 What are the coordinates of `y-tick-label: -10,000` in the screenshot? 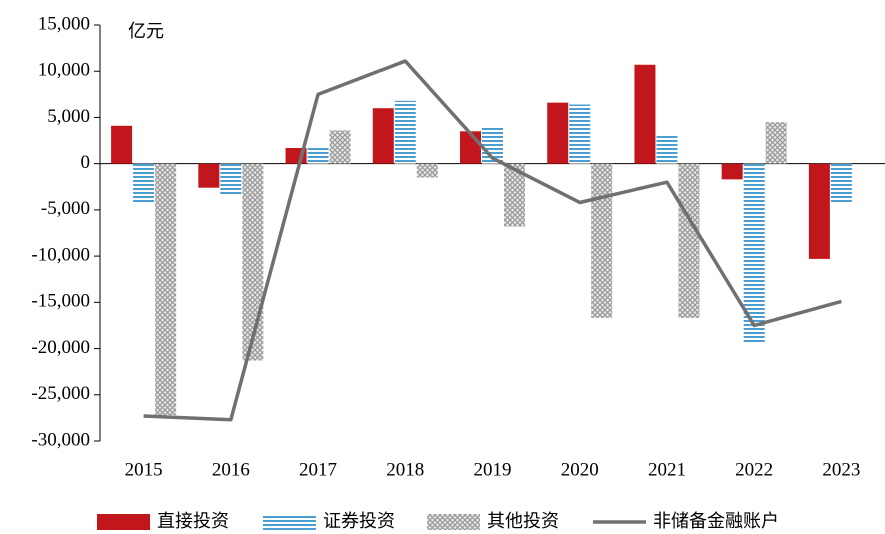 It's located at (60, 254).